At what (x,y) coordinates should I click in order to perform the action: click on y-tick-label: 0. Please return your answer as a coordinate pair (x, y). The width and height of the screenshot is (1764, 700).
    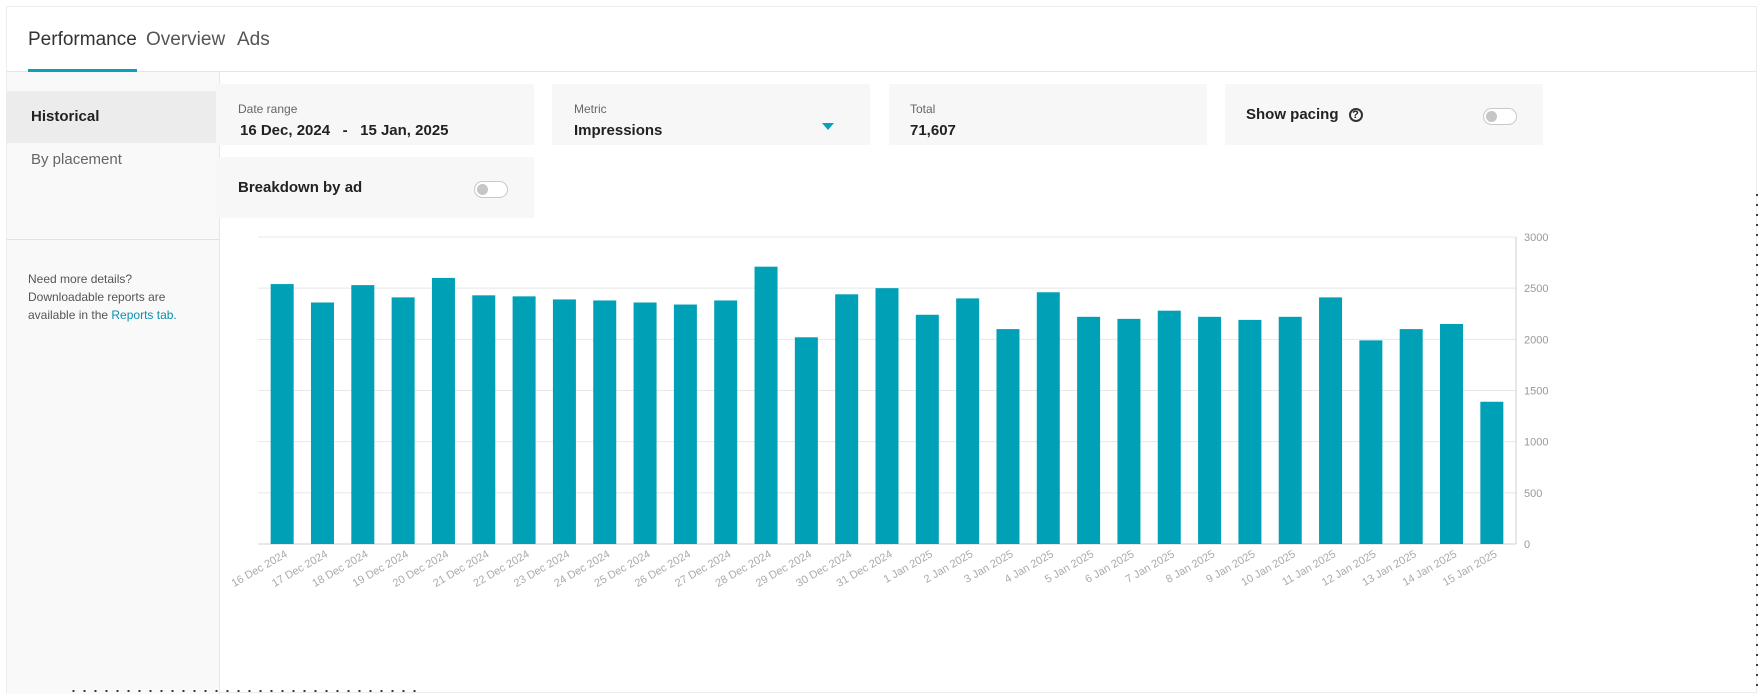
    Looking at the image, I should click on (1527, 545).